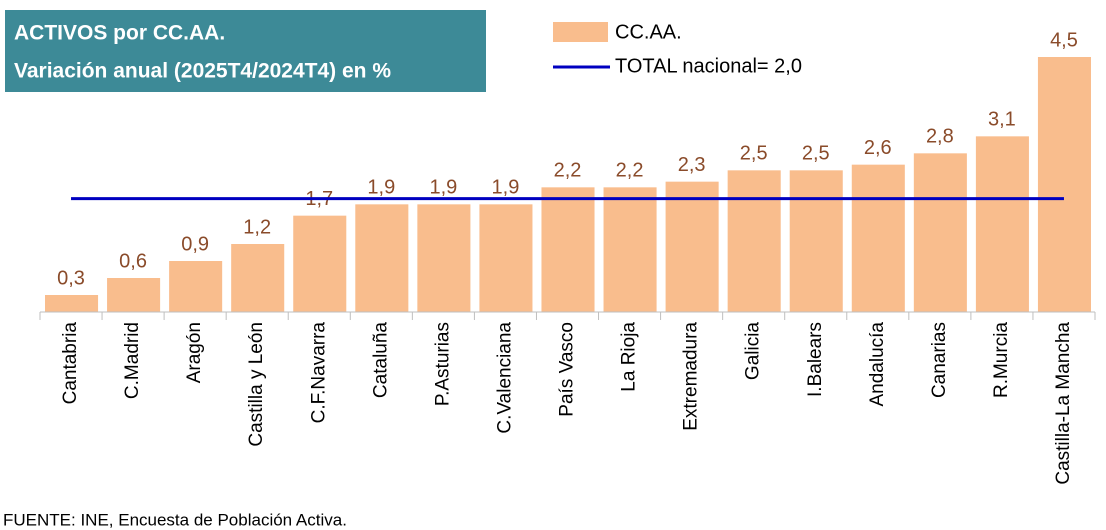  Describe the element at coordinates (257, 227) in the screenshot. I see `value-label: 1,2` at that location.